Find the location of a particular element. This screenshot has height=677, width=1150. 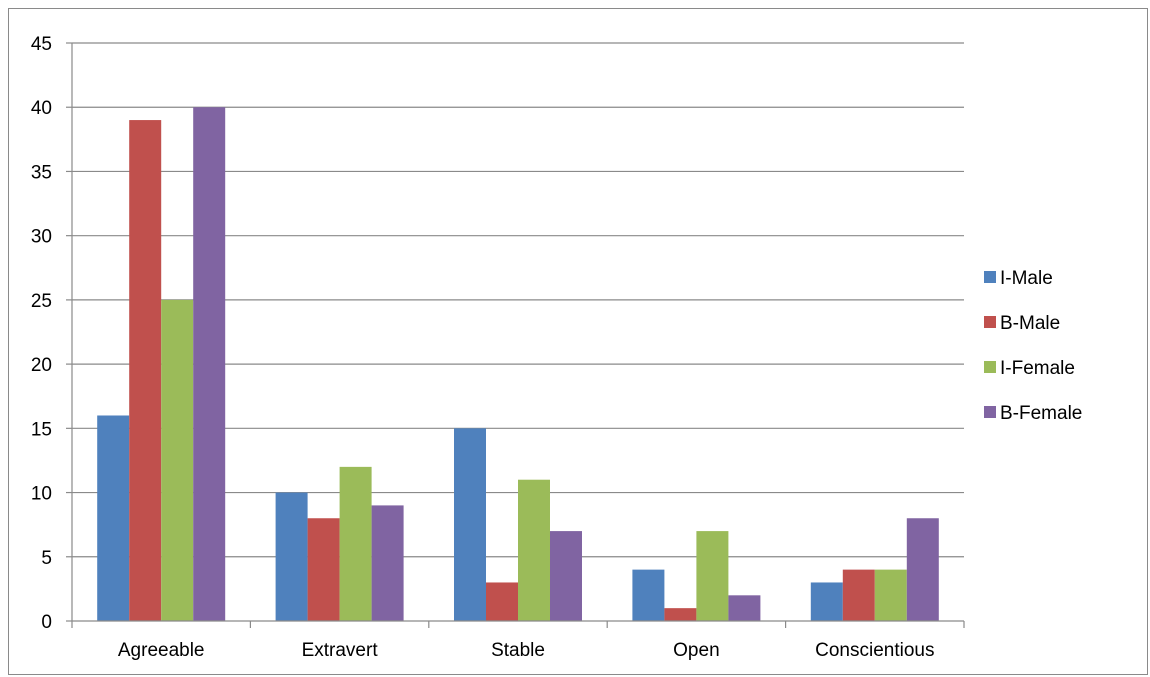

y-tick-label: 20 is located at coordinates (41, 365).